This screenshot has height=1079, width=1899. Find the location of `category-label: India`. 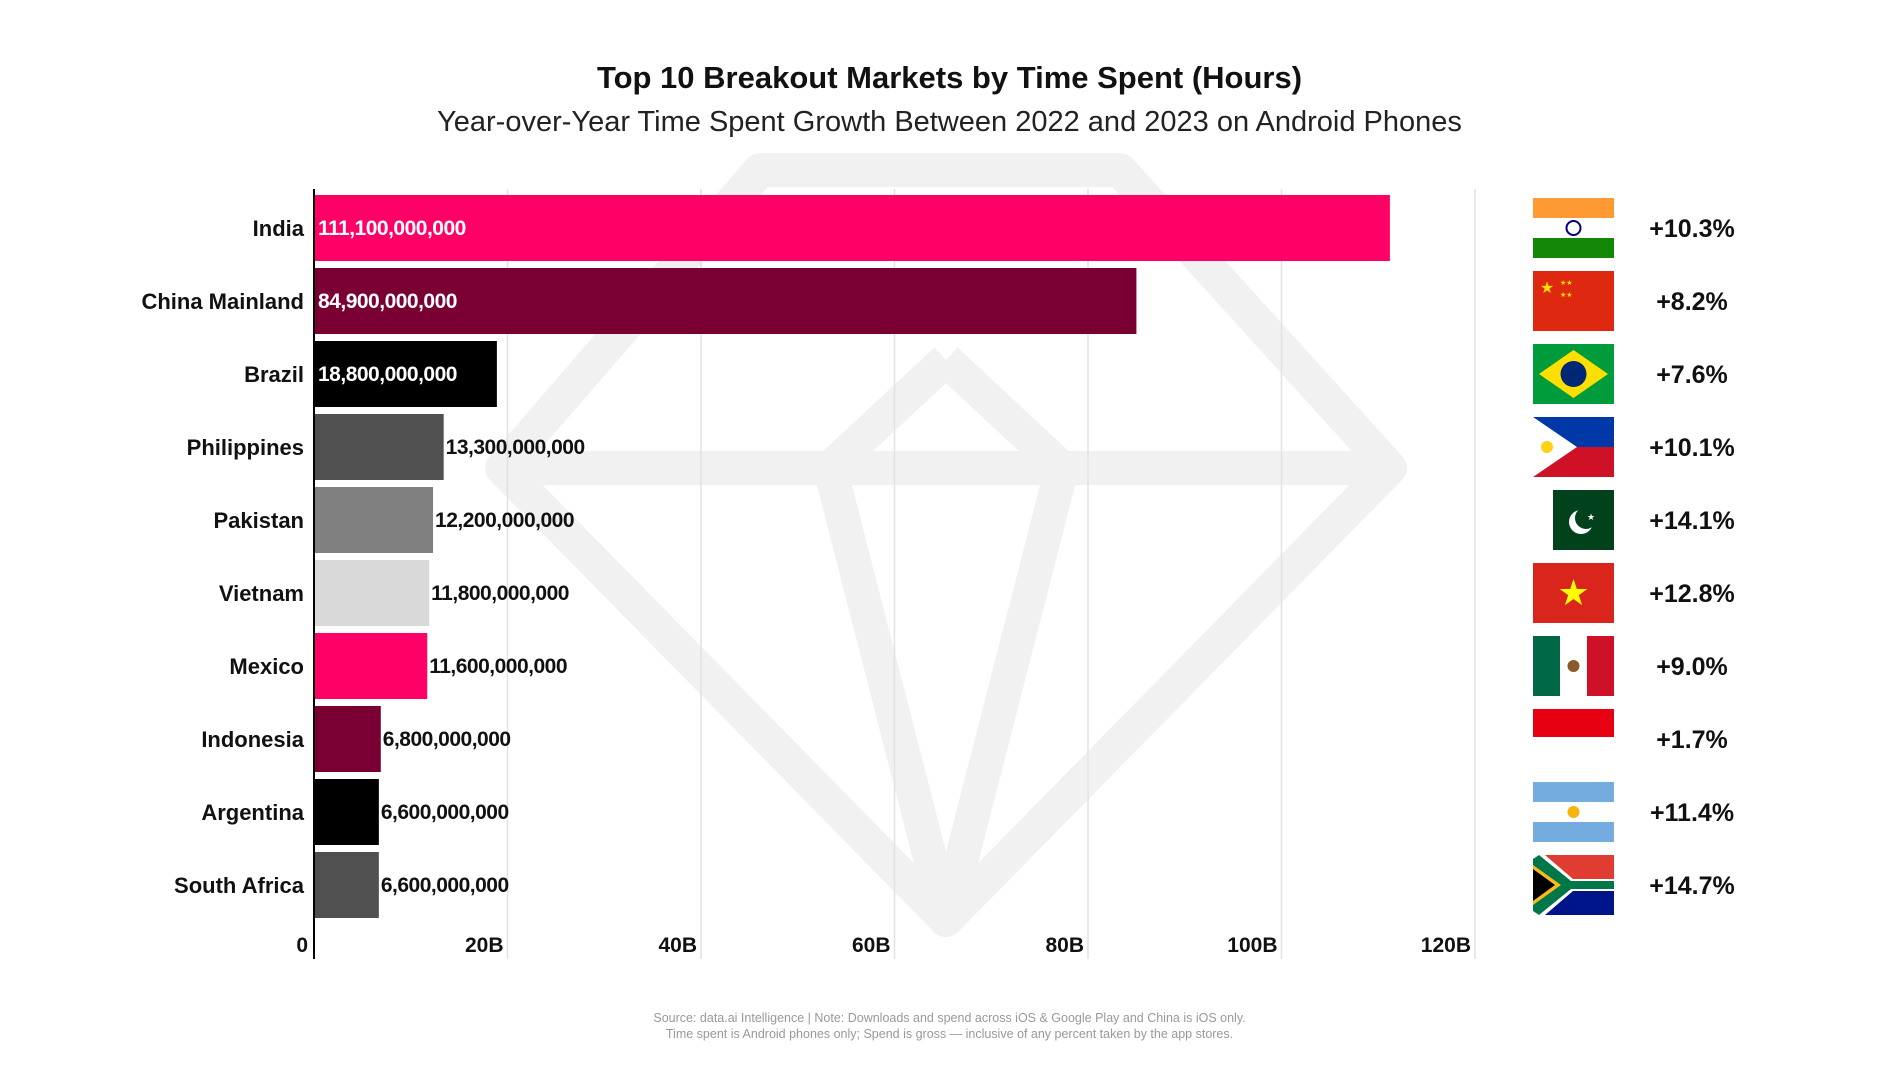

category-label: India is located at coordinates (279, 228).